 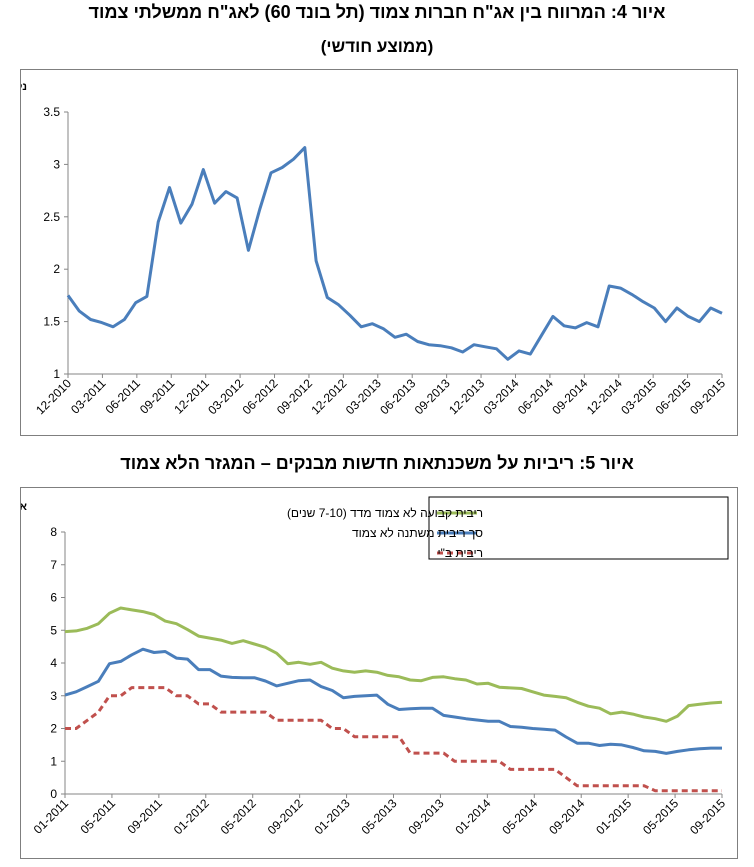 What do you see at coordinates (604, 396) in the screenshot?
I see `x-tick-label: 12-2014` at bounding box center [604, 396].